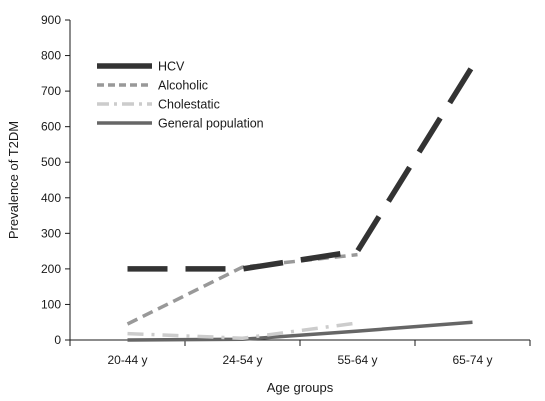 This screenshot has height=401, width=545. I want to click on x-ticks: 20-44 y 24-54 y 55-64 y 65-74 y, so click(300, 353).